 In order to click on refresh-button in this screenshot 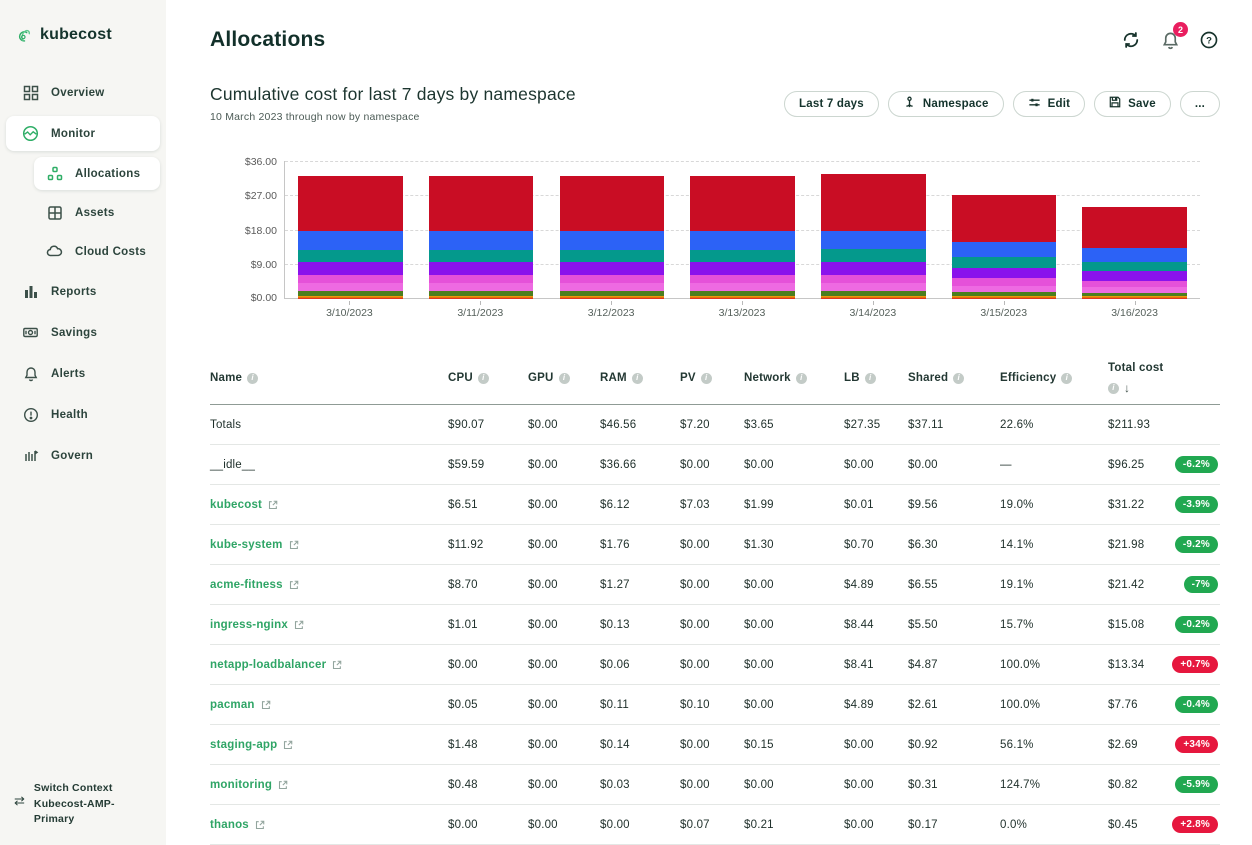, I will do `click(1131, 40)`.